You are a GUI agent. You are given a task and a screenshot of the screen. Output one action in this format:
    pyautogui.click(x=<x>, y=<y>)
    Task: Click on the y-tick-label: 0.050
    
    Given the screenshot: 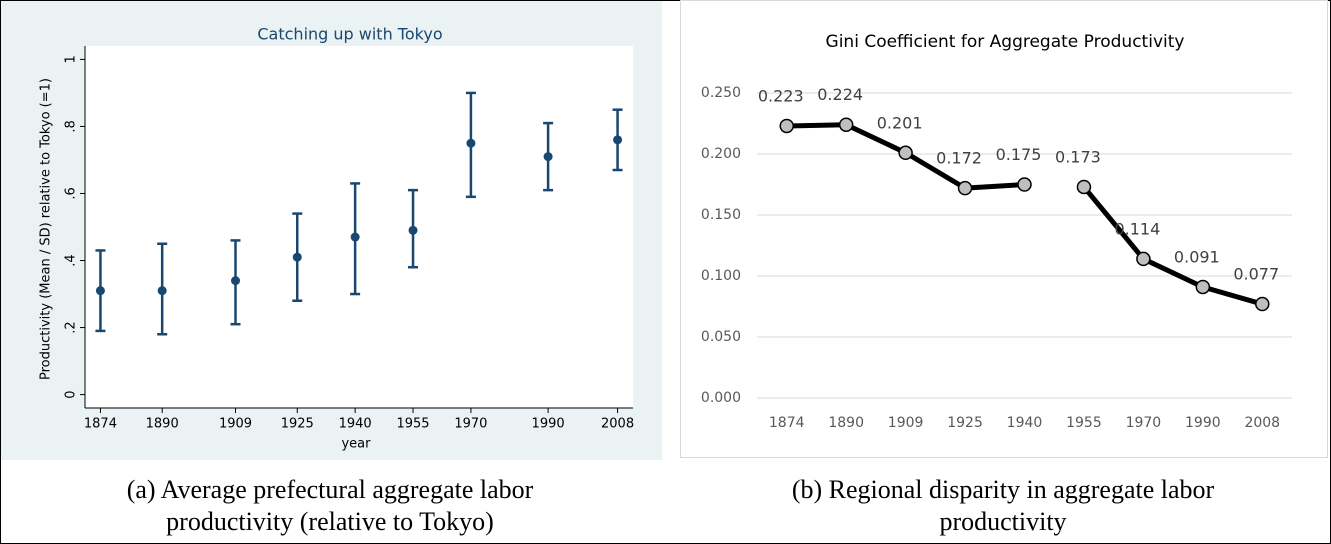 What is the action you would take?
    pyautogui.click(x=721, y=337)
    